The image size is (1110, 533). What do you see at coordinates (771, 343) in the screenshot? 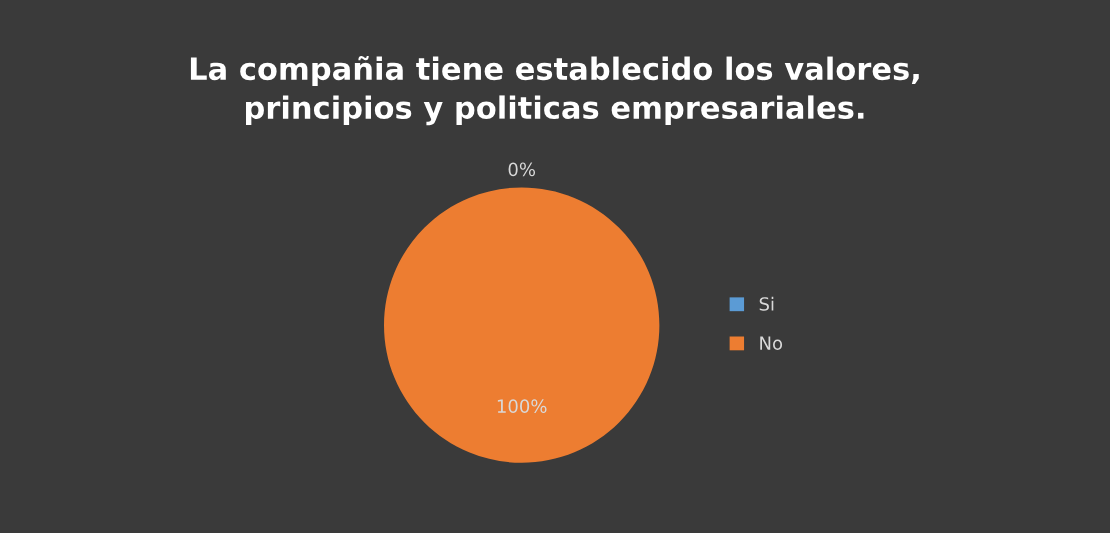
I see `legend-label: No` at bounding box center [771, 343].